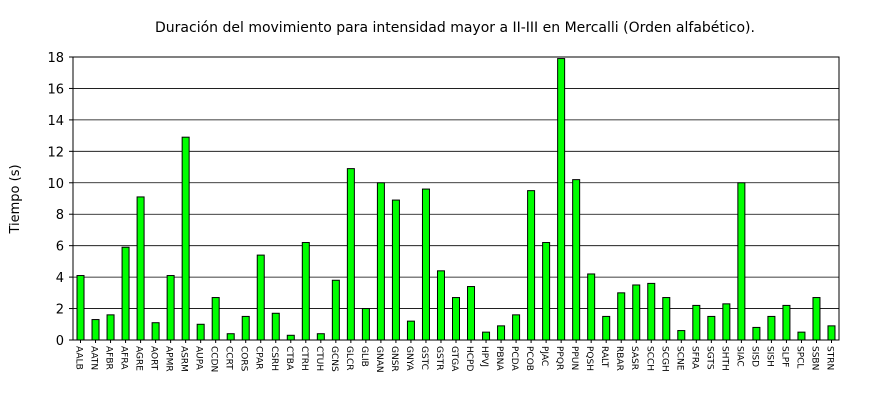 The image size is (870, 400). What do you see at coordinates (229, 358) in the screenshot?
I see `x-tick-label: CCRT` at bounding box center [229, 358].